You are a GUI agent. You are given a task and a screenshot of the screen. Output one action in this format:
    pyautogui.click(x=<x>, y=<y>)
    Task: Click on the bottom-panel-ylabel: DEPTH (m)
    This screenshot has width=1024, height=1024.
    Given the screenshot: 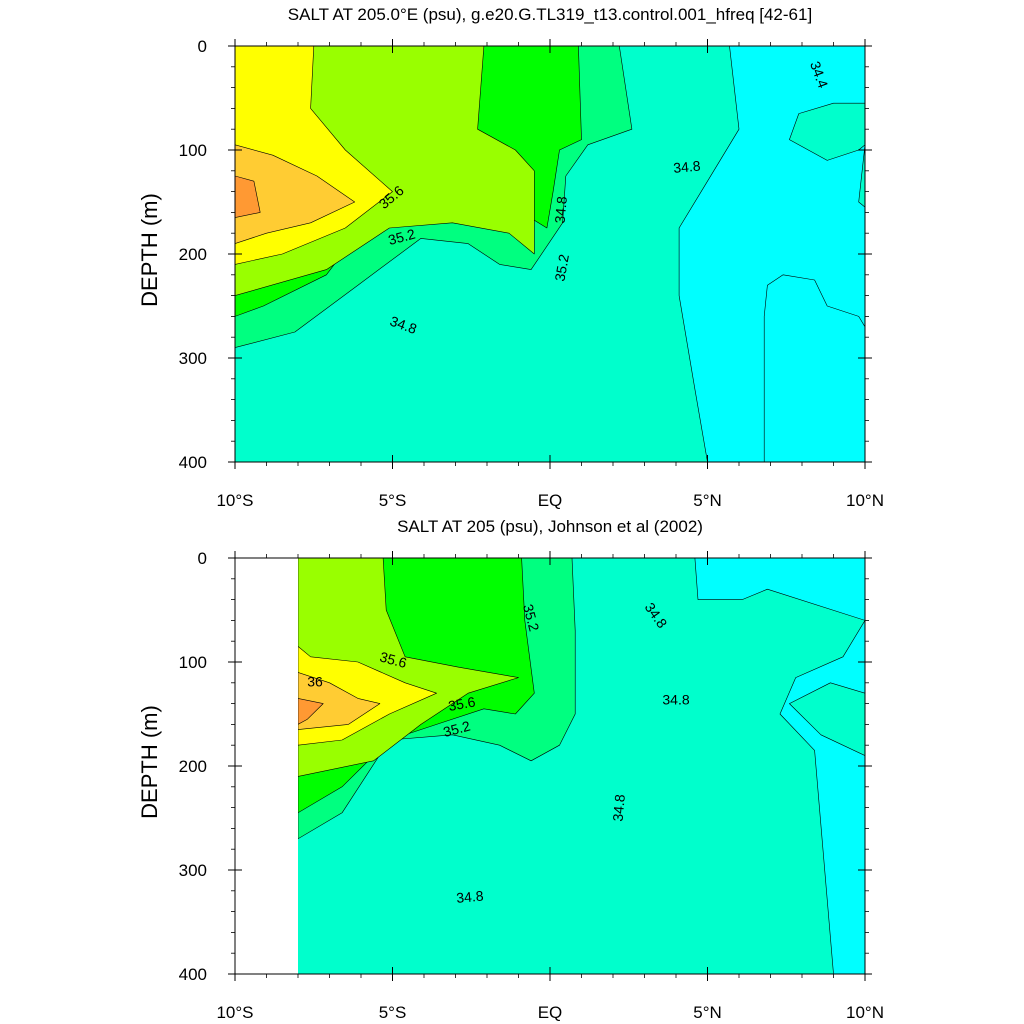 What is the action you would take?
    pyautogui.click(x=149, y=762)
    